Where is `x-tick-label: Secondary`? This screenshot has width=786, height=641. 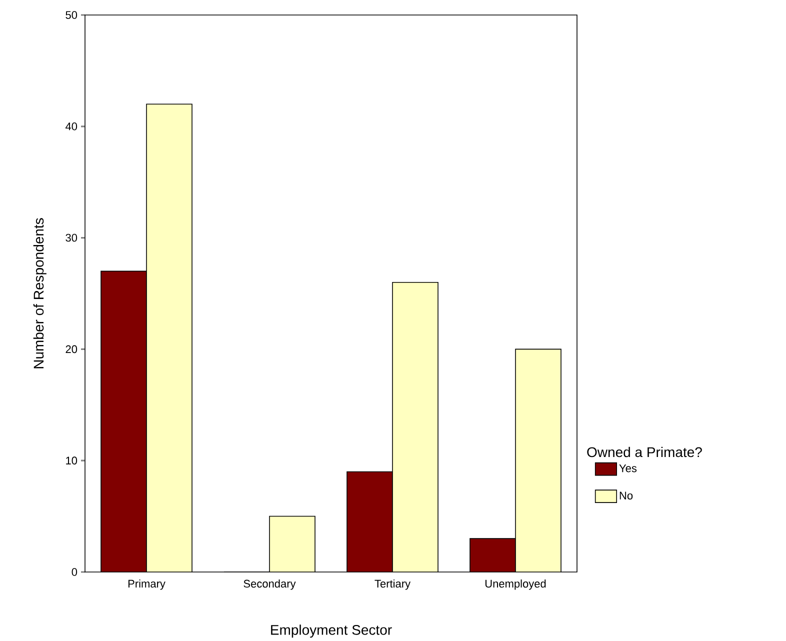 x-tick-label: Secondary is located at coordinates (270, 585).